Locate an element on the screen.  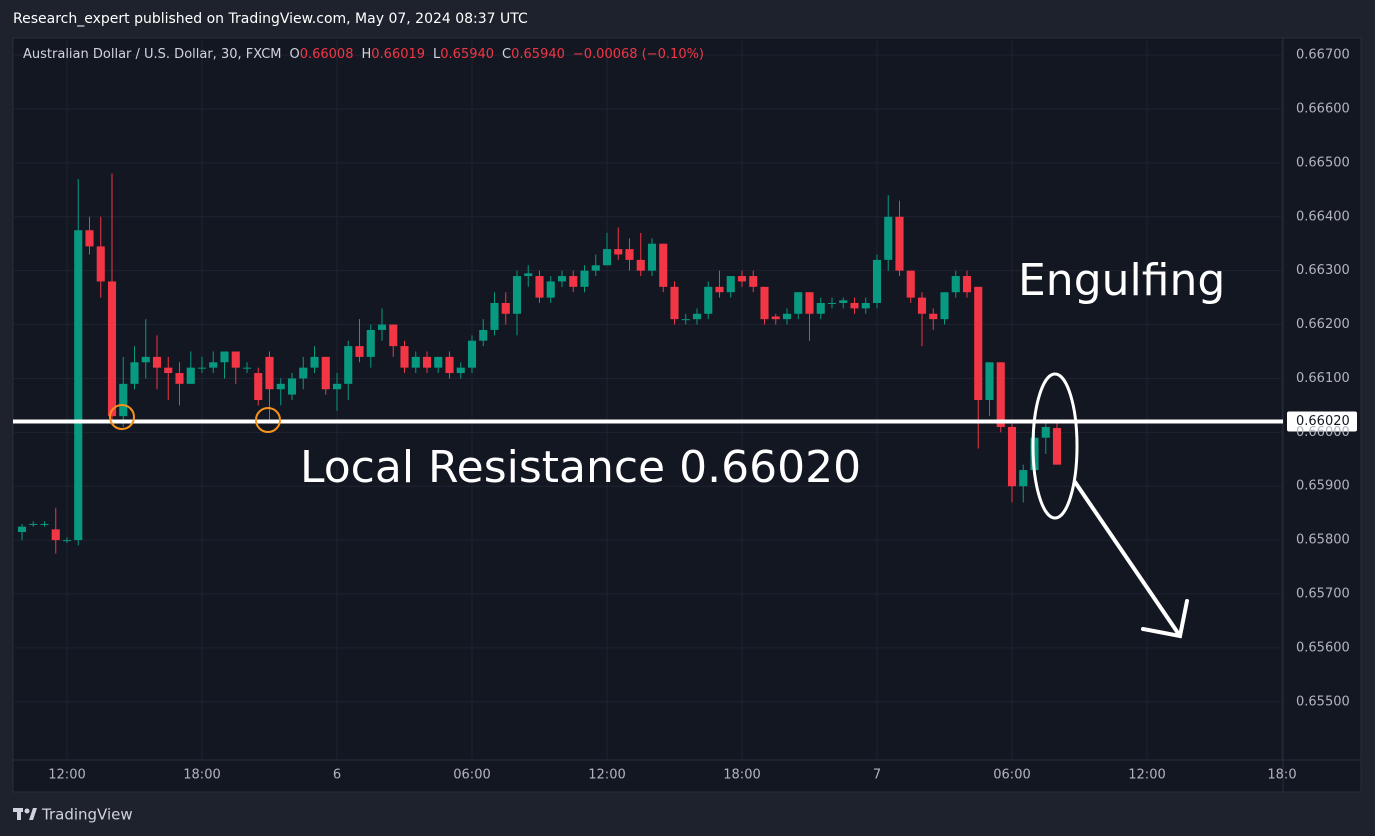
logo is located at coordinates (25, 814).